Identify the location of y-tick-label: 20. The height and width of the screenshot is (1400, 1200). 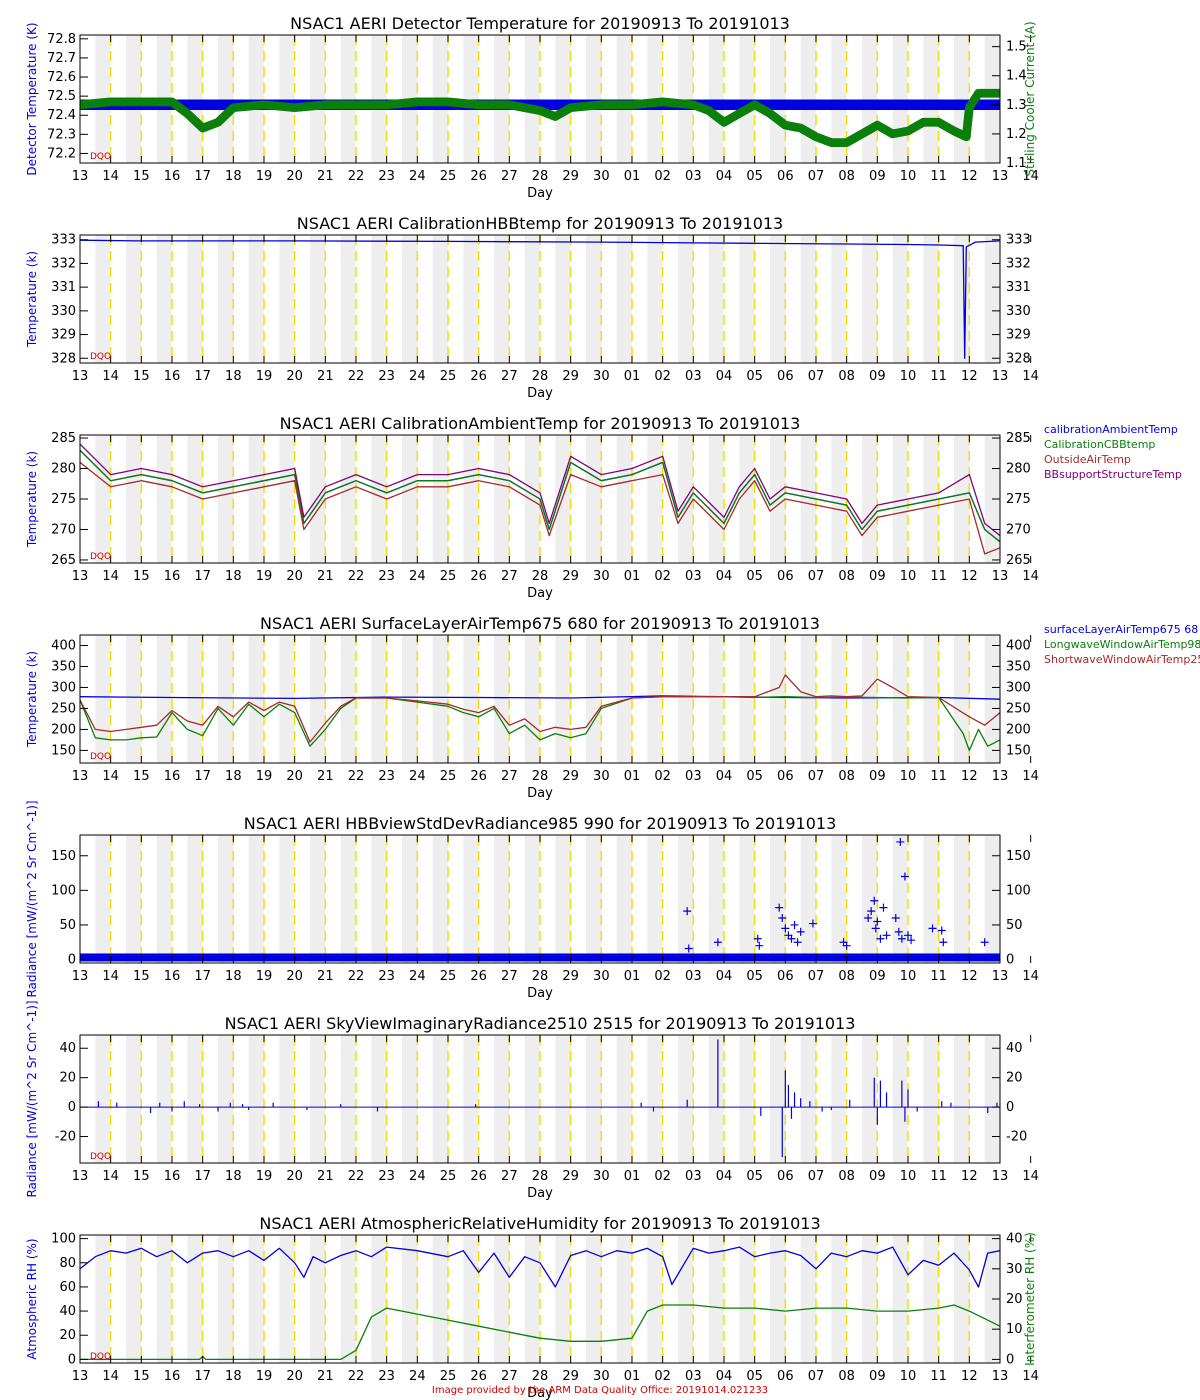
(67, 1335).